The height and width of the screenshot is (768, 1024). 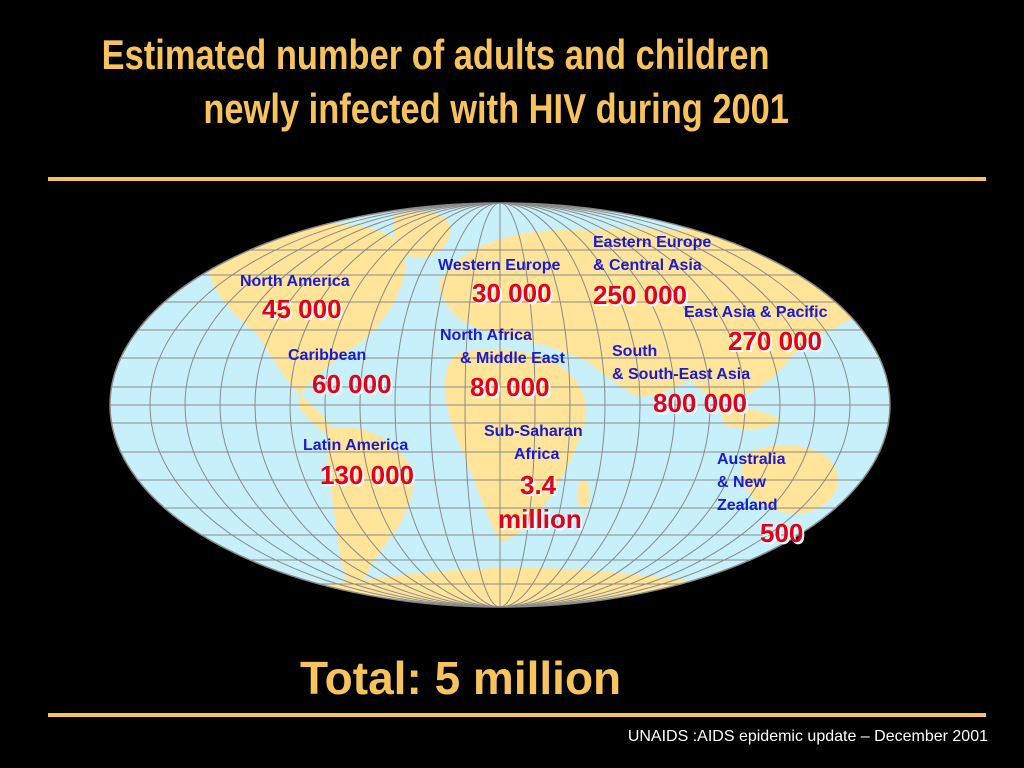 What do you see at coordinates (512, 358) in the screenshot?
I see `north-africa-label-2: & Middle East` at bounding box center [512, 358].